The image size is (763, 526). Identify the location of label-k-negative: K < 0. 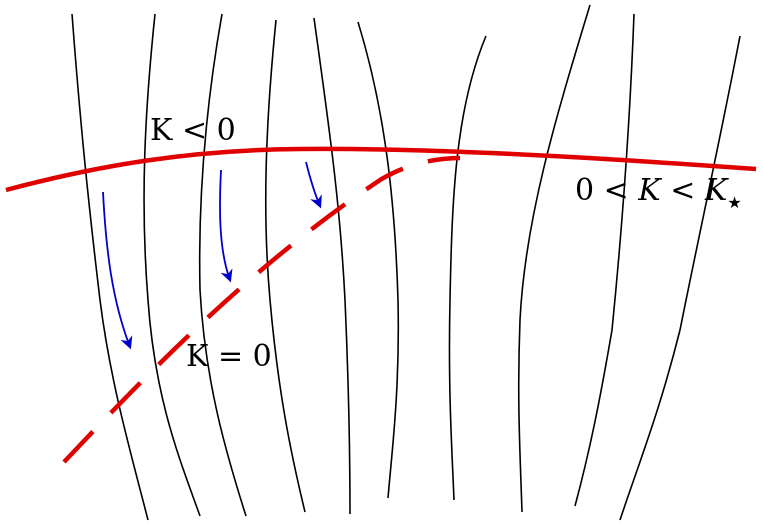
(193, 130).